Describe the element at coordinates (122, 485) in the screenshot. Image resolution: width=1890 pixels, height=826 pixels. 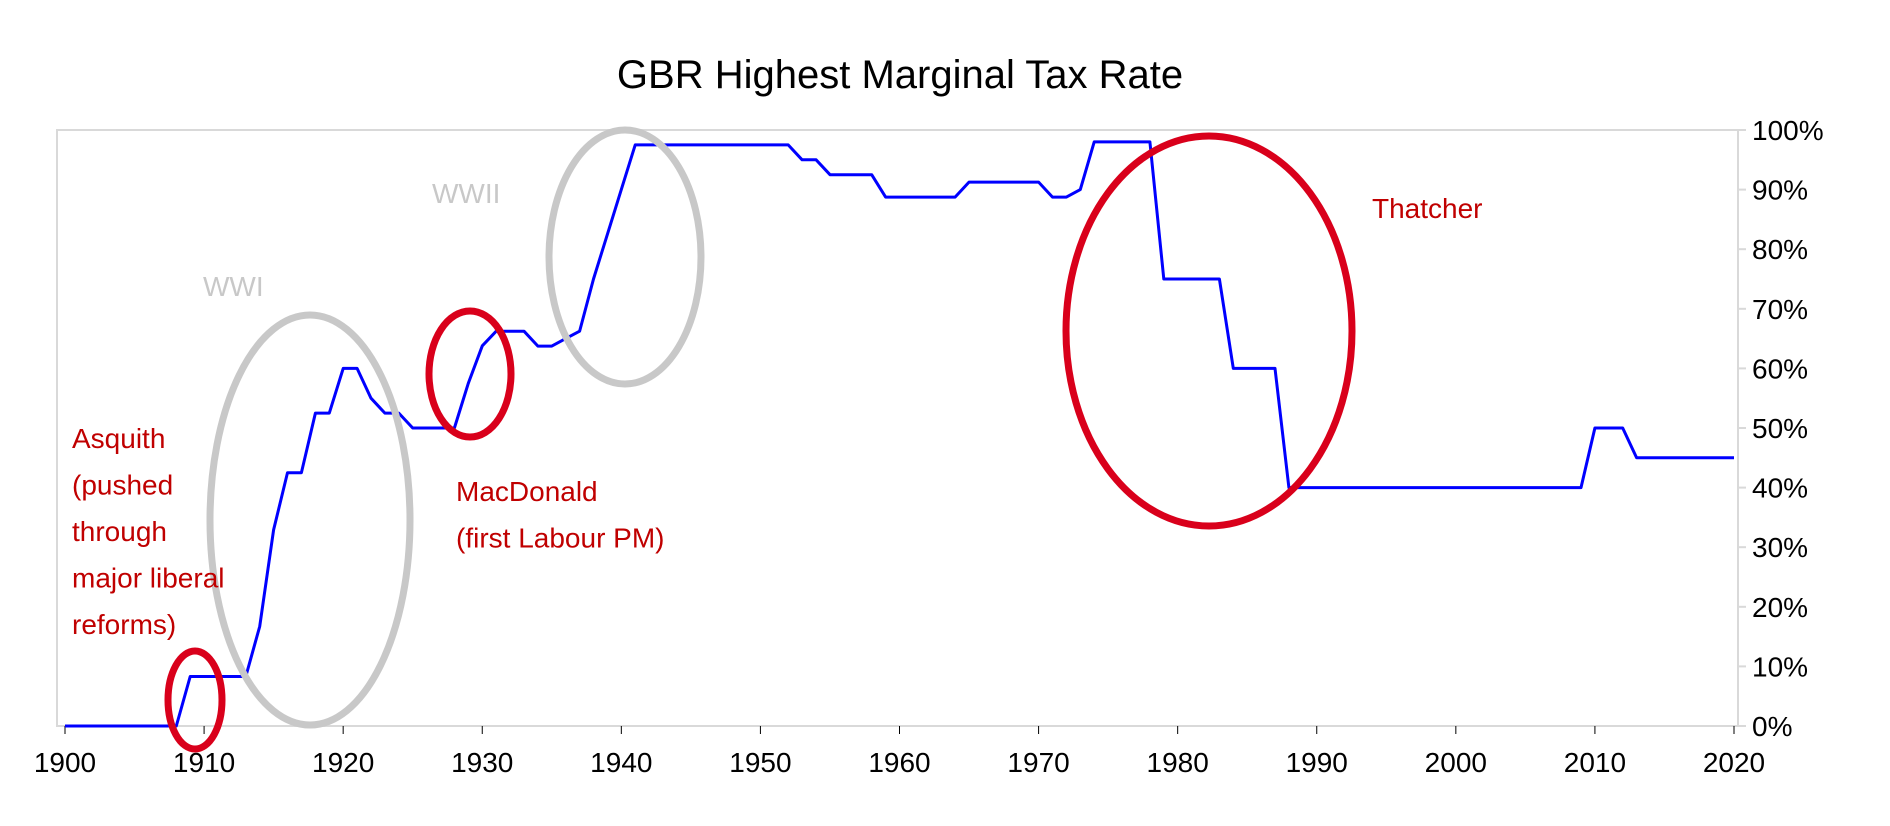
I see `annotation-line: (pushed` at that location.